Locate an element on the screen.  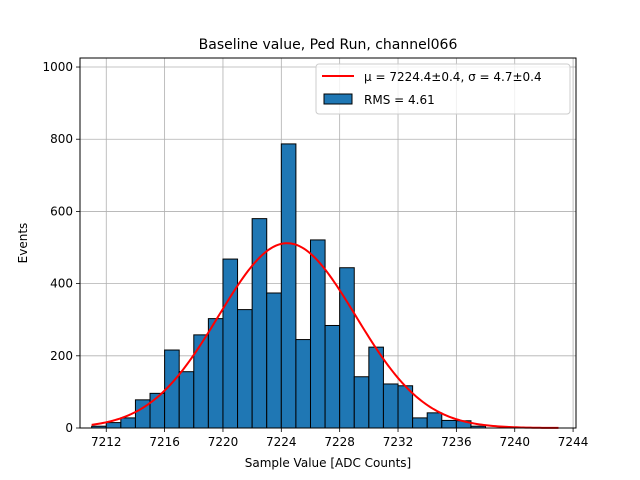
y-axis-label: Events is located at coordinates (23, 243).